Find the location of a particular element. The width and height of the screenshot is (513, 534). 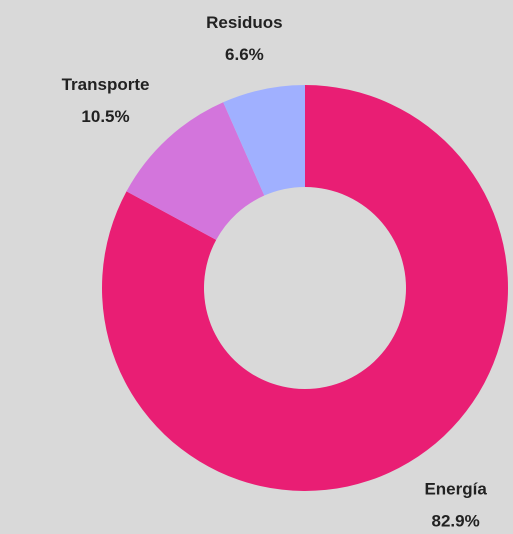

slice-label: Residuos is located at coordinates (244, 22).